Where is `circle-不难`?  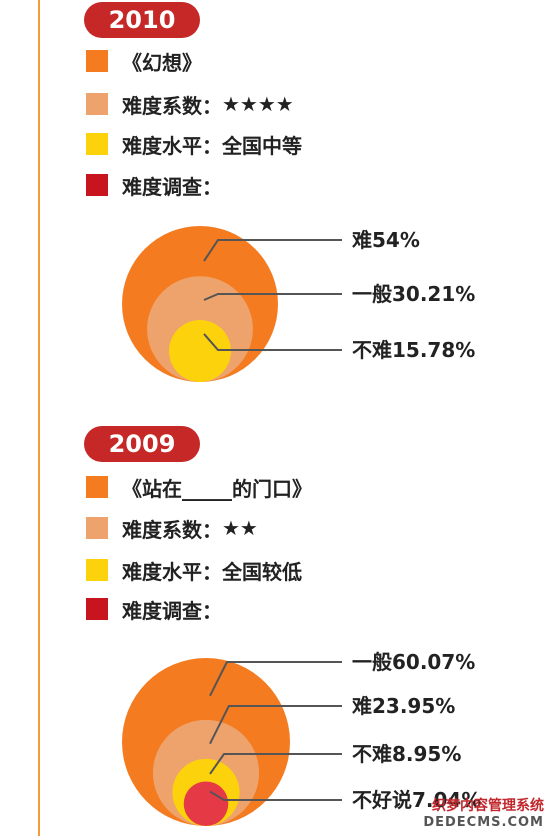
circle-不难 is located at coordinates (200, 351).